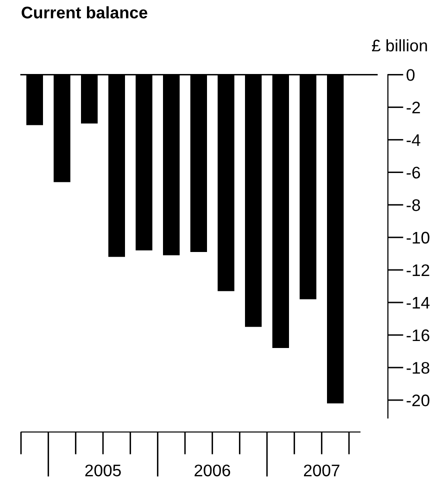  Describe the element at coordinates (322, 470) in the screenshot. I see `text: 2007` at that location.